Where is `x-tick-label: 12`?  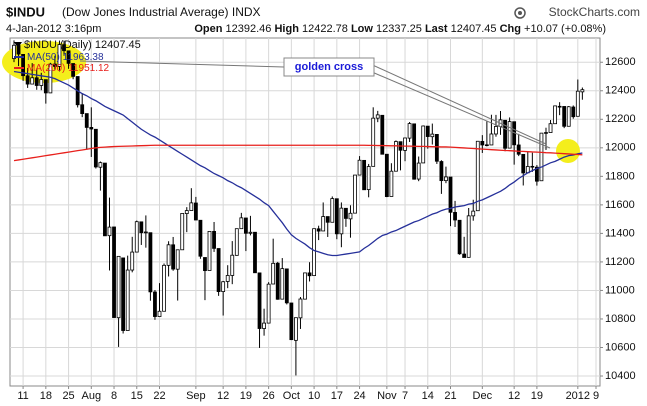 x-tick-label: 12 is located at coordinates (514, 396).